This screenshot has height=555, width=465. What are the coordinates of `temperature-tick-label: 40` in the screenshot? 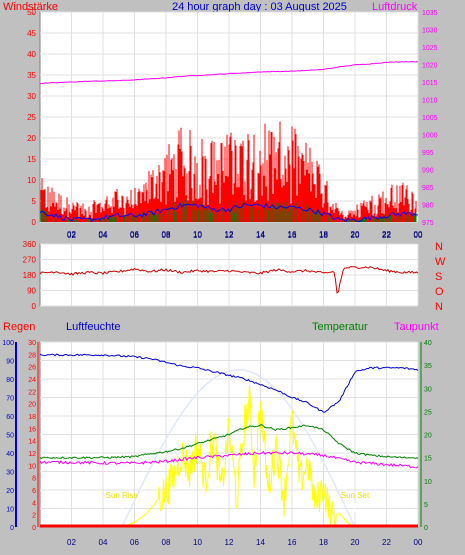 It's located at (428, 343).